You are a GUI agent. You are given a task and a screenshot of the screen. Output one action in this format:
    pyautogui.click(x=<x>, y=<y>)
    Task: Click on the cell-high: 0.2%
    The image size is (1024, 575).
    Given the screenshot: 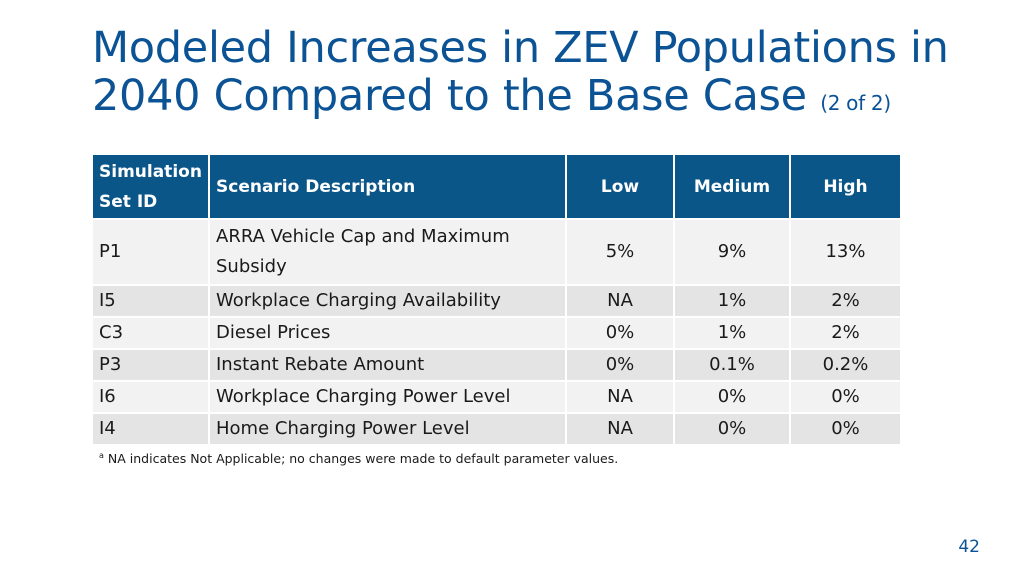 What is the action you would take?
    pyautogui.click(x=845, y=364)
    